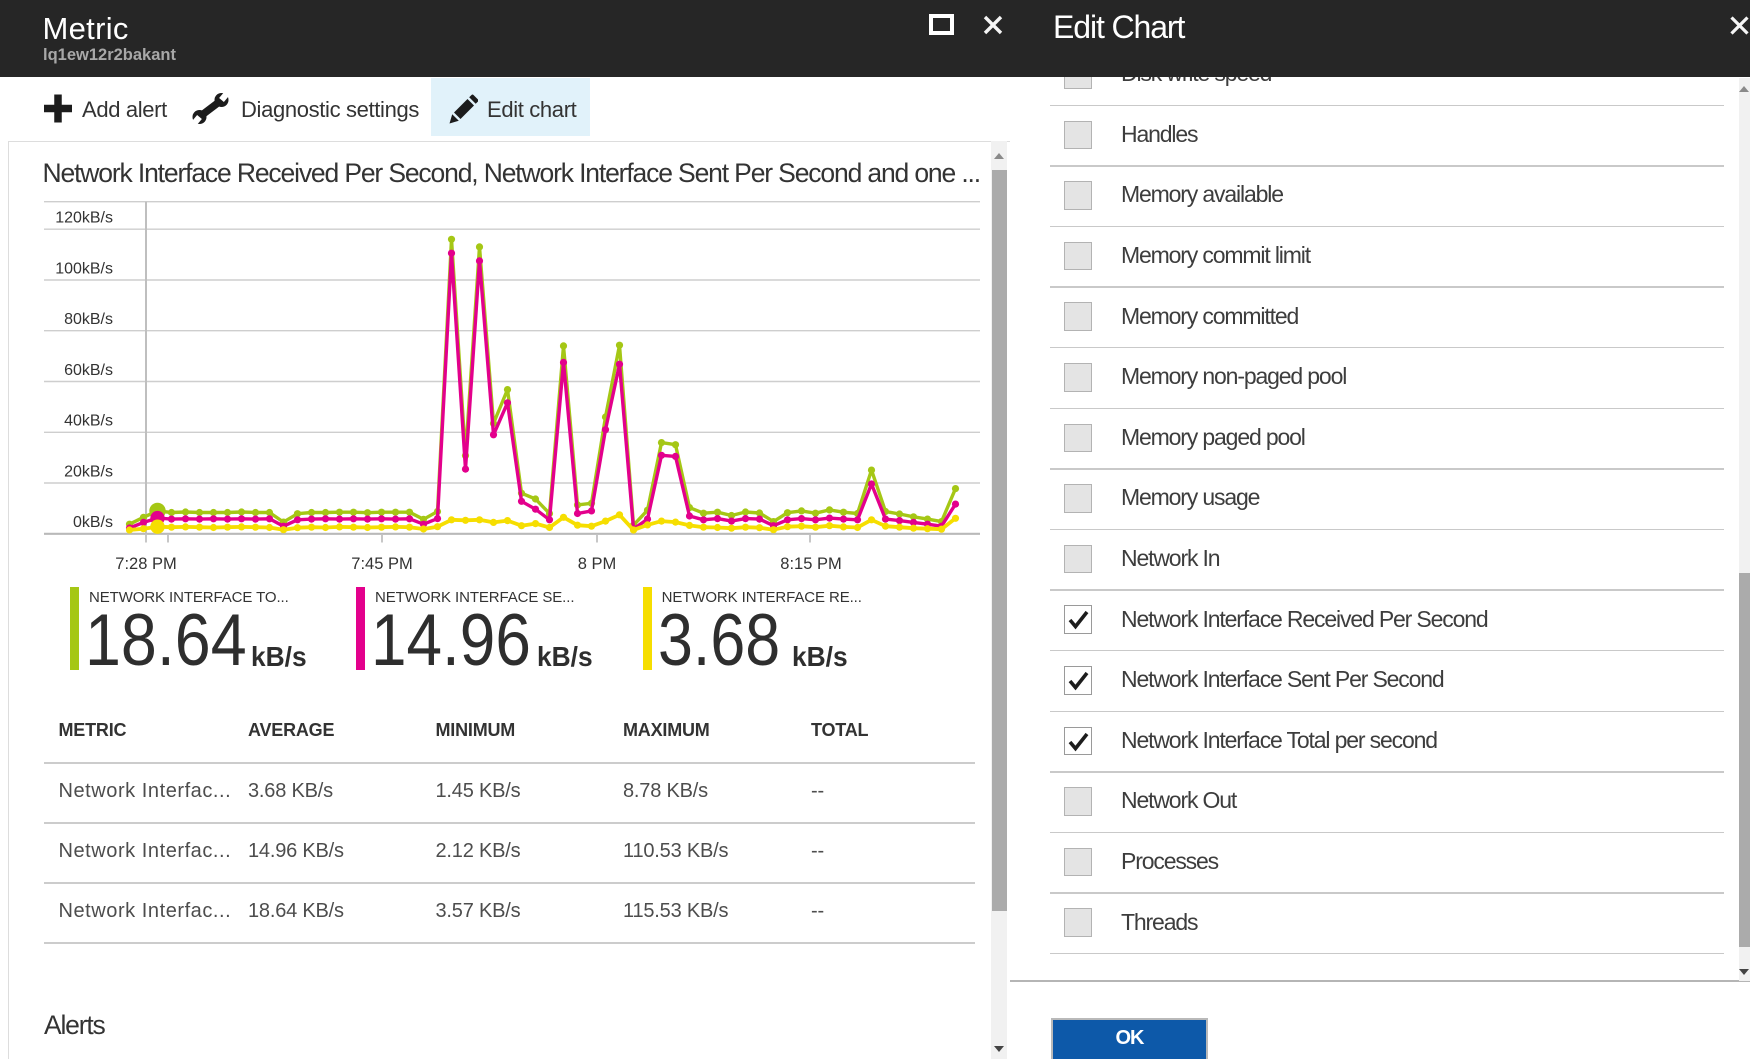 The height and width of the screenshot is (1059, 1750). What do you see at coordinates (93, 522) in the screenshot?
I see `svg-text: 0kB/s` at bounding box center [93, 522].